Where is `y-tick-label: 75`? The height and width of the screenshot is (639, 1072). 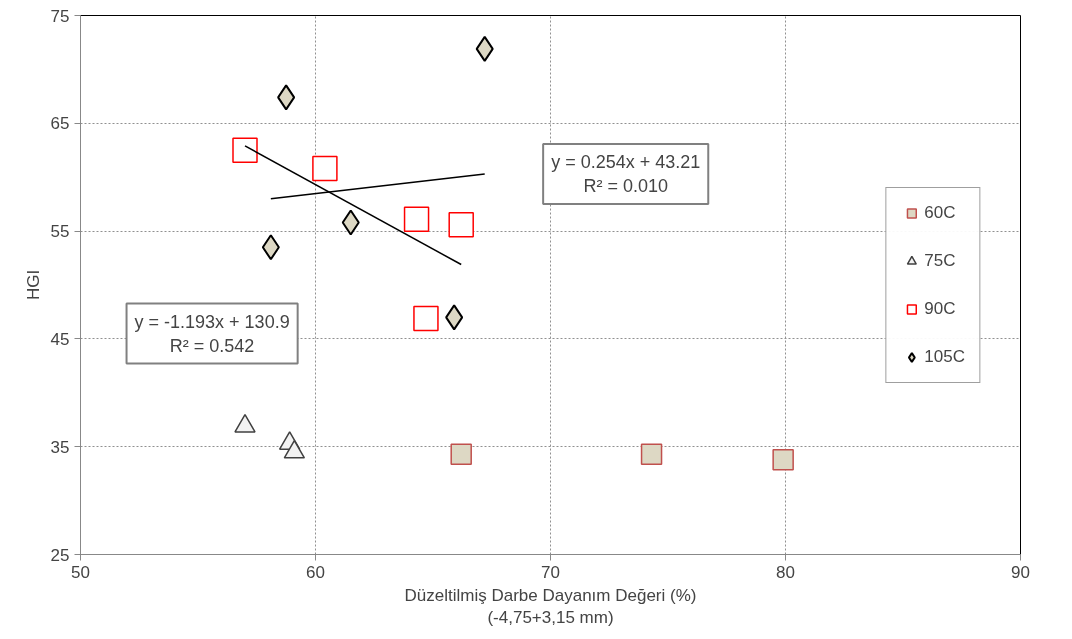
y-tick-label: 75 is located at coordinates (60, 16).